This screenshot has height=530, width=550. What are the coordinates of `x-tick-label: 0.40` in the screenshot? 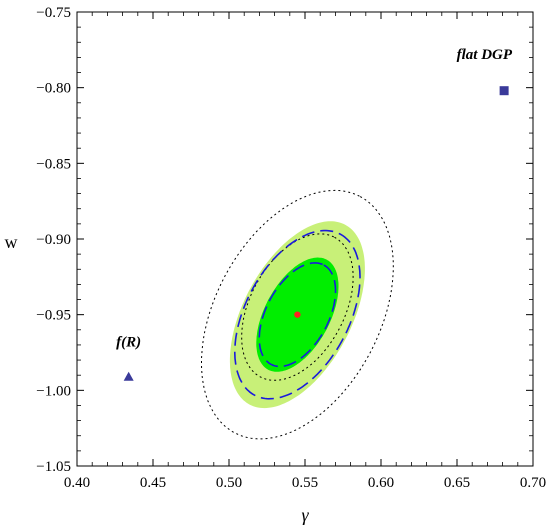 It's located at (77, 483).